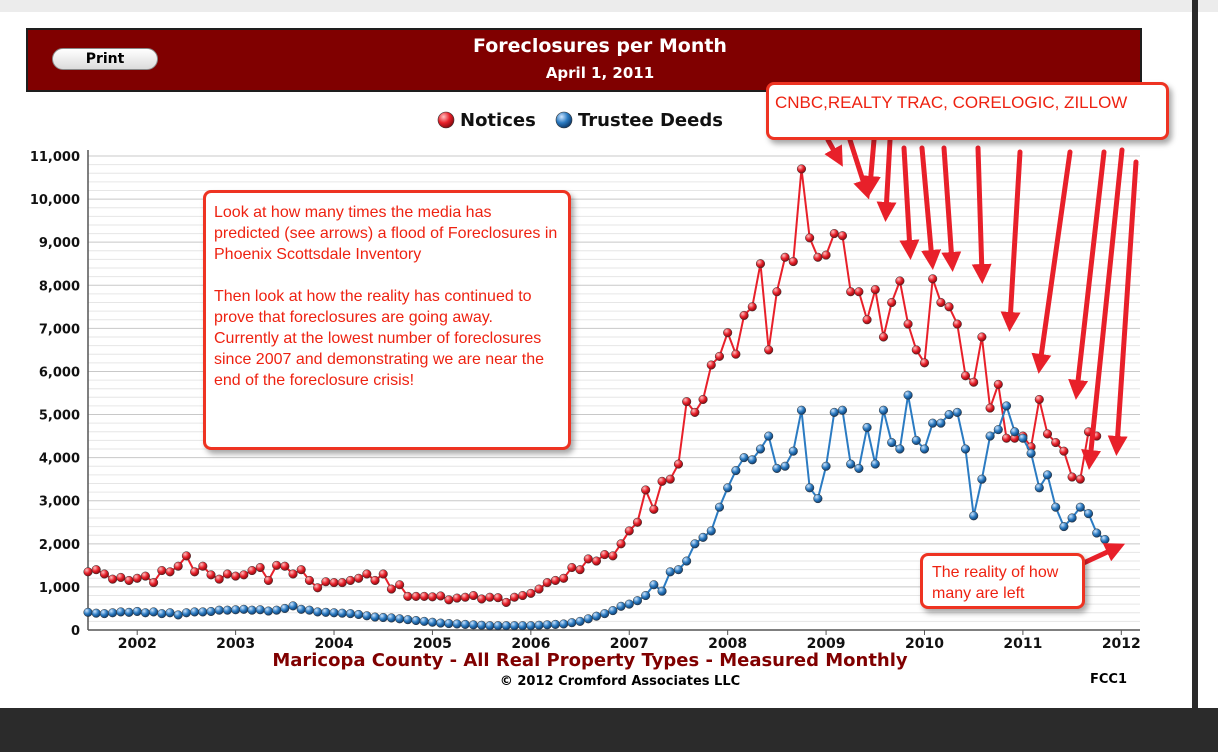 The image size is (1218, 752). I want to click on y-tick-label: 7,000, so click(59, 329).